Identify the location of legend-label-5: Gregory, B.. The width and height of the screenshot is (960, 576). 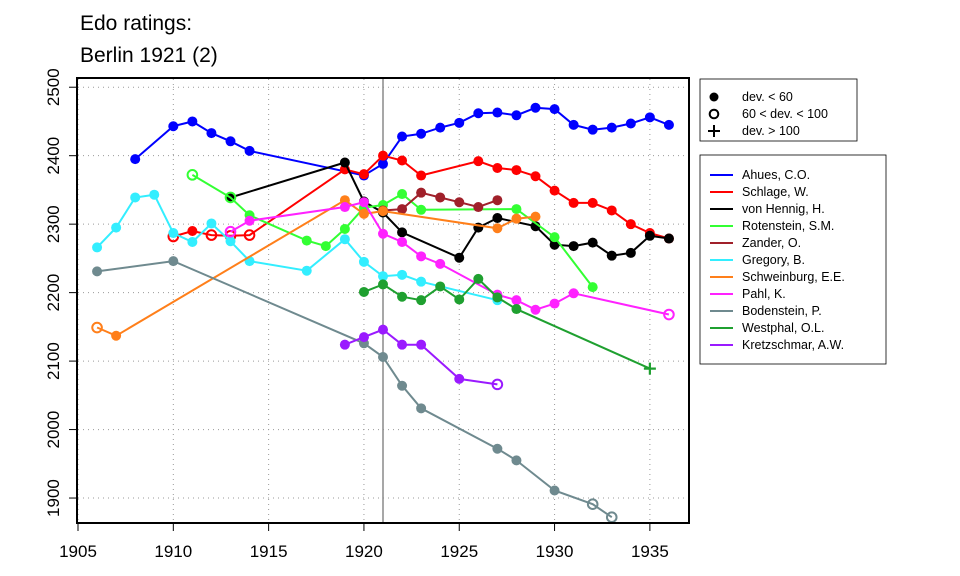
(773, 260).